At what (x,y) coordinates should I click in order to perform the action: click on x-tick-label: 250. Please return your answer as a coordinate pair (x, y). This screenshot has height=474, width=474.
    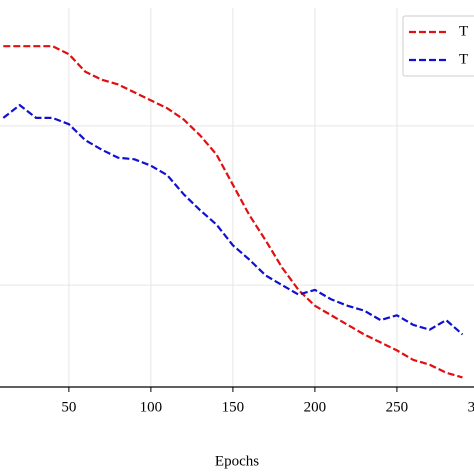
    Looking at the image, I should click on (397, 407).